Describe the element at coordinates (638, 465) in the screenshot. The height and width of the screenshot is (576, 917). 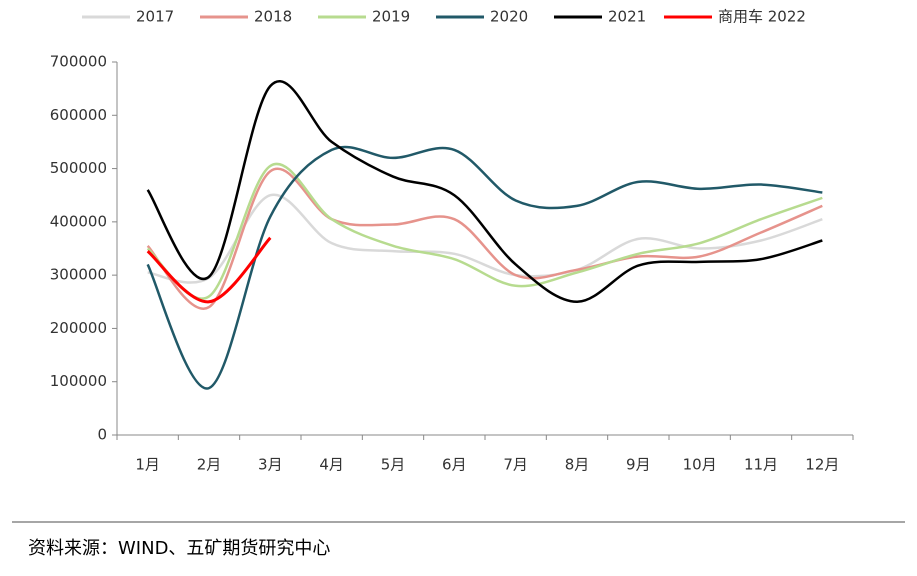
I see `x-tick-label: 9月` at that location.